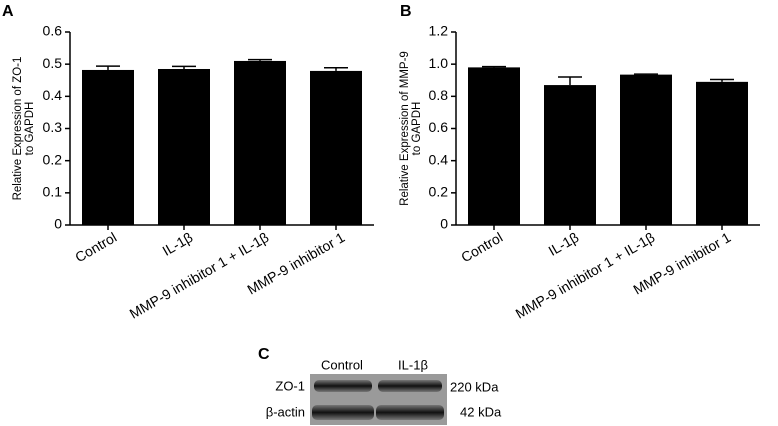 Image resolution: width=778 pixels, height=426 pixels. I want to click on y-tick-label: 0.3, so click(53, 127).